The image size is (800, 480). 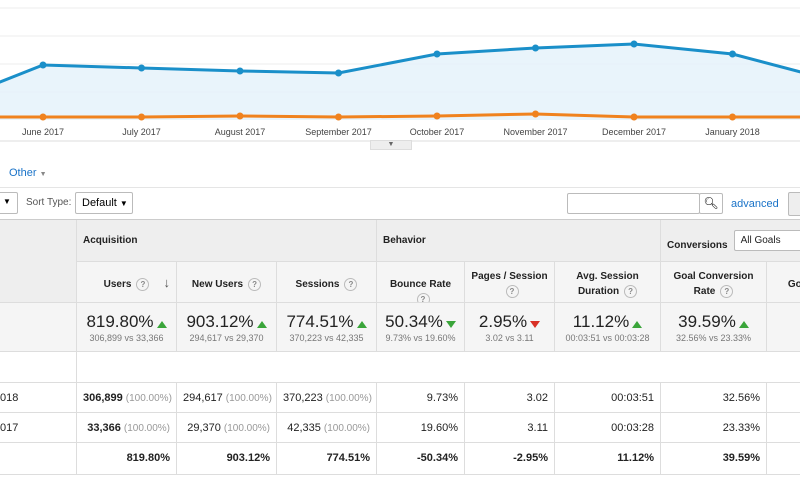 What do you see at coordinates (304, 428) in the screenshot?
I see `cell-value: 42,335` at bounding box center [304, 428].